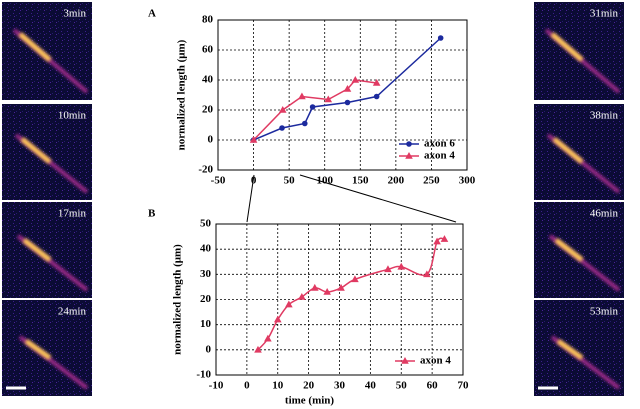 The height and width of the screenshot is (409, 640). I want to click on x-tick-label: 30, so click(340, 386).